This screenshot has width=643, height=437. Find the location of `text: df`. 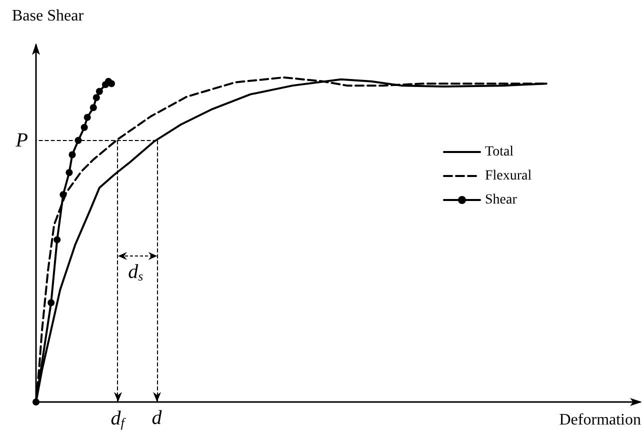

text: df is located at coordinates (118, 419).